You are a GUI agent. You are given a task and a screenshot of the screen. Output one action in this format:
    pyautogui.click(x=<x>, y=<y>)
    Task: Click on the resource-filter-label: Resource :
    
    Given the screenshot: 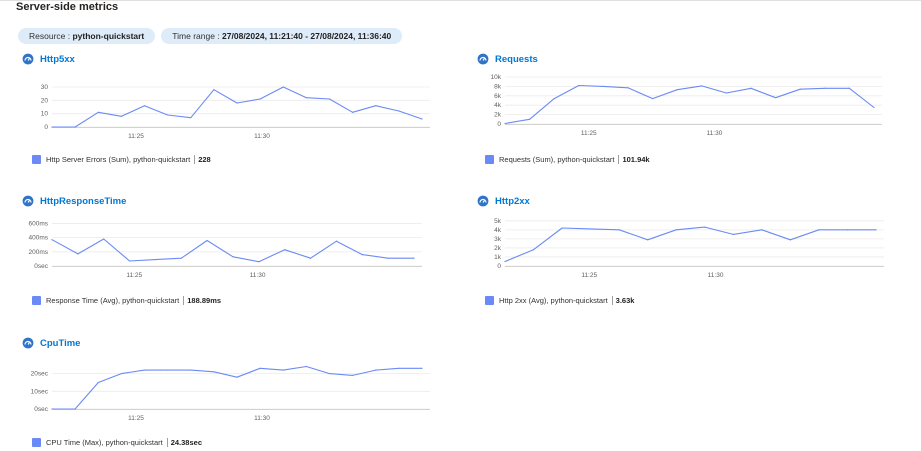 What is the action you would take?
    pyautogui.click(x=50, y=36)
    